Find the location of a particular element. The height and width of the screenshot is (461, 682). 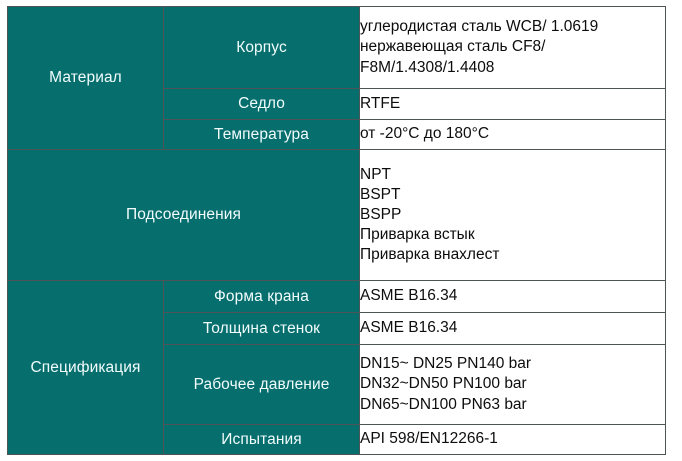

value-line: BSPP is located at coordinates (381, 214).